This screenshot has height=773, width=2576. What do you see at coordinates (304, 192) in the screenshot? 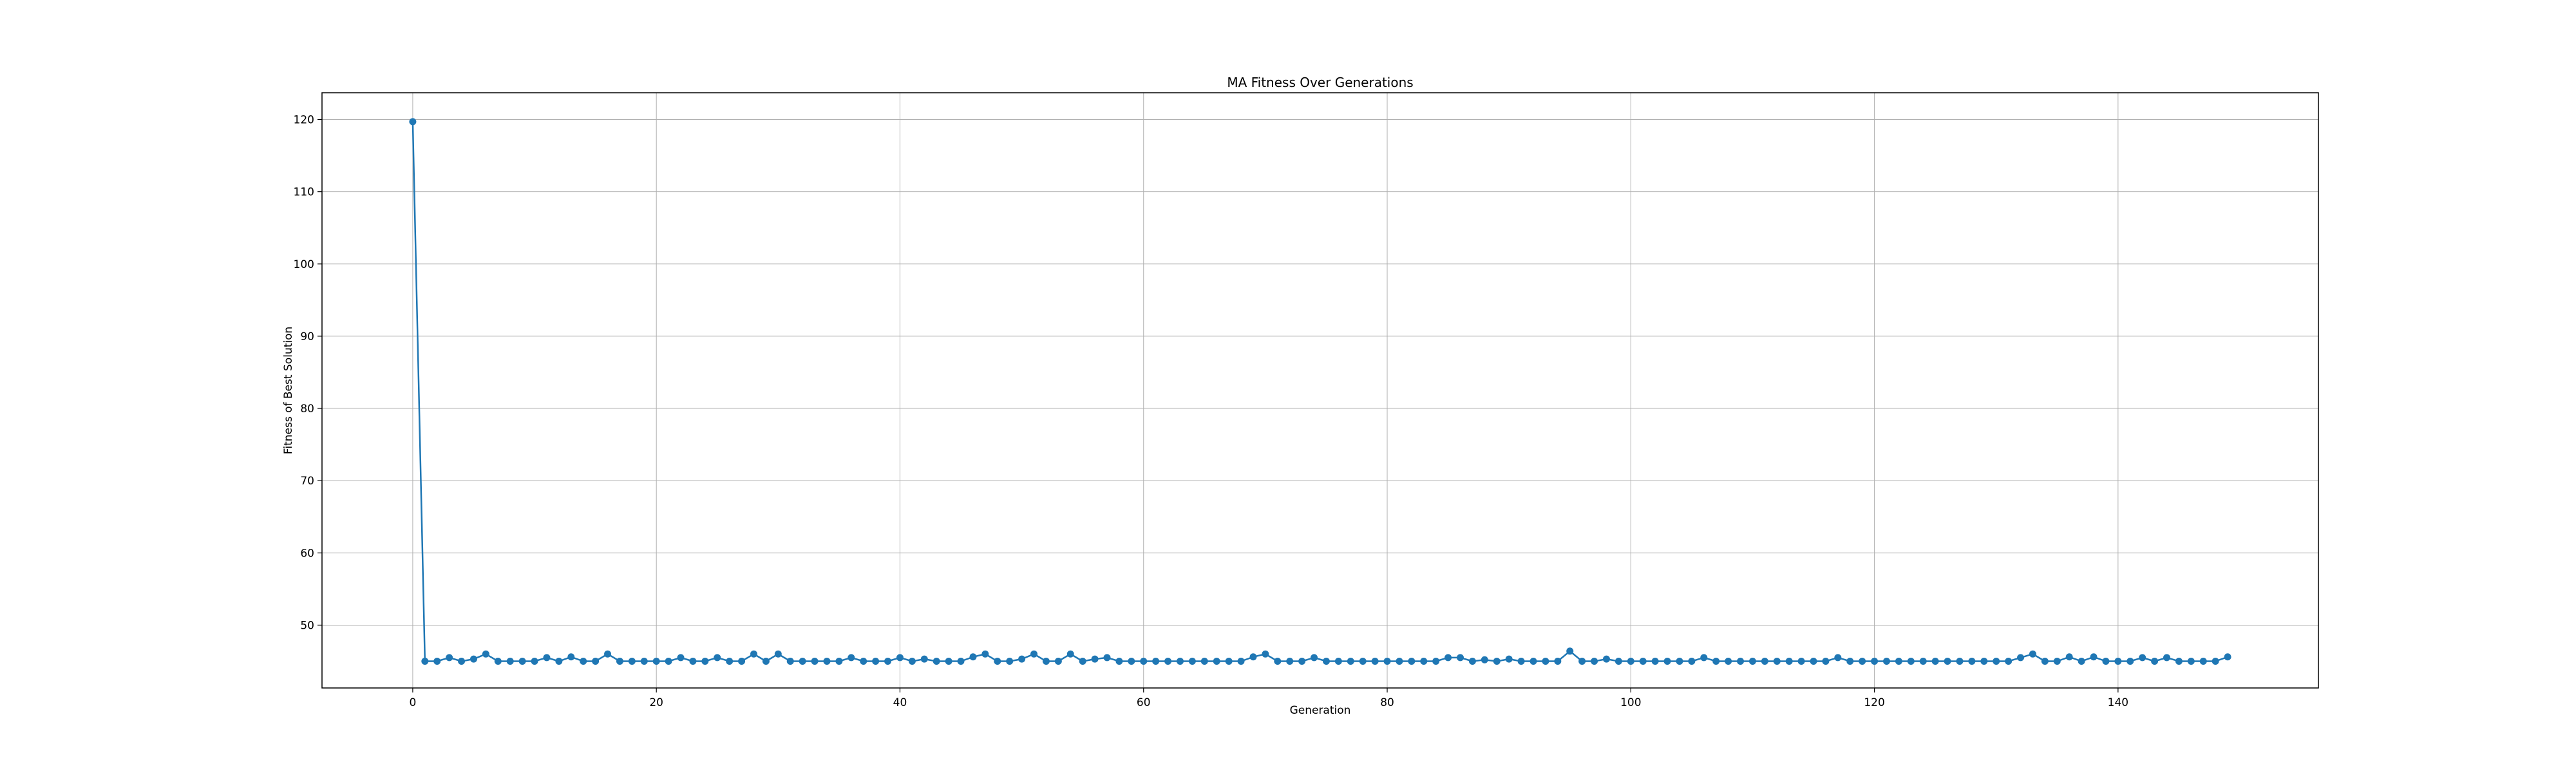
I see `y-tick-label: 110` at bounding box center [304, 192].